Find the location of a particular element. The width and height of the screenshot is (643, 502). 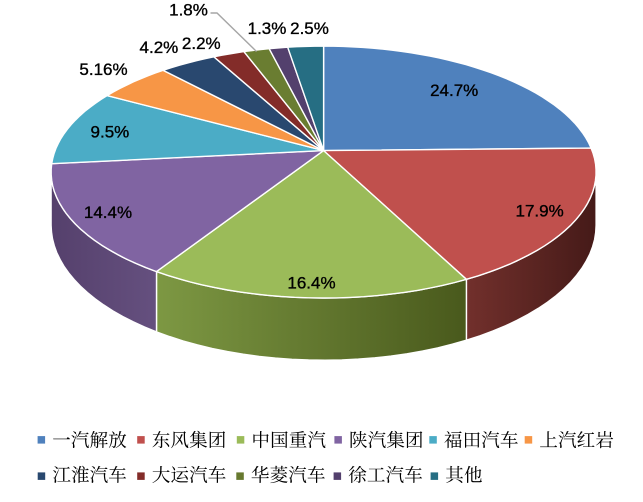

svg-text: 1.8% is located at coordinates (188, 10).